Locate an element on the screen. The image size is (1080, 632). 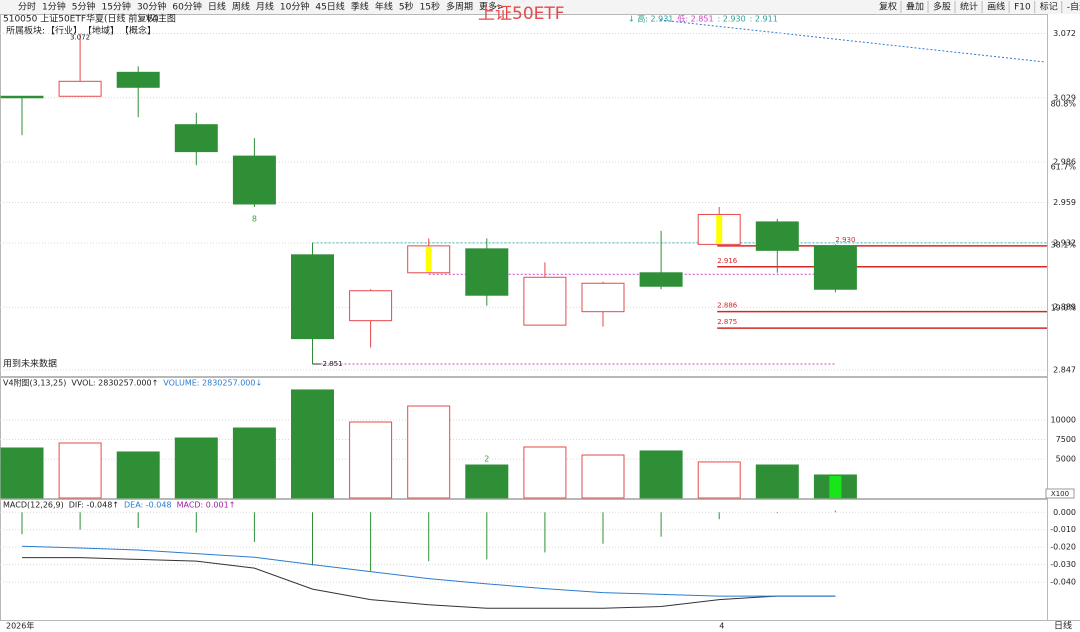
y-tick-label: 2.932 is located at coordinates (1064, 242).